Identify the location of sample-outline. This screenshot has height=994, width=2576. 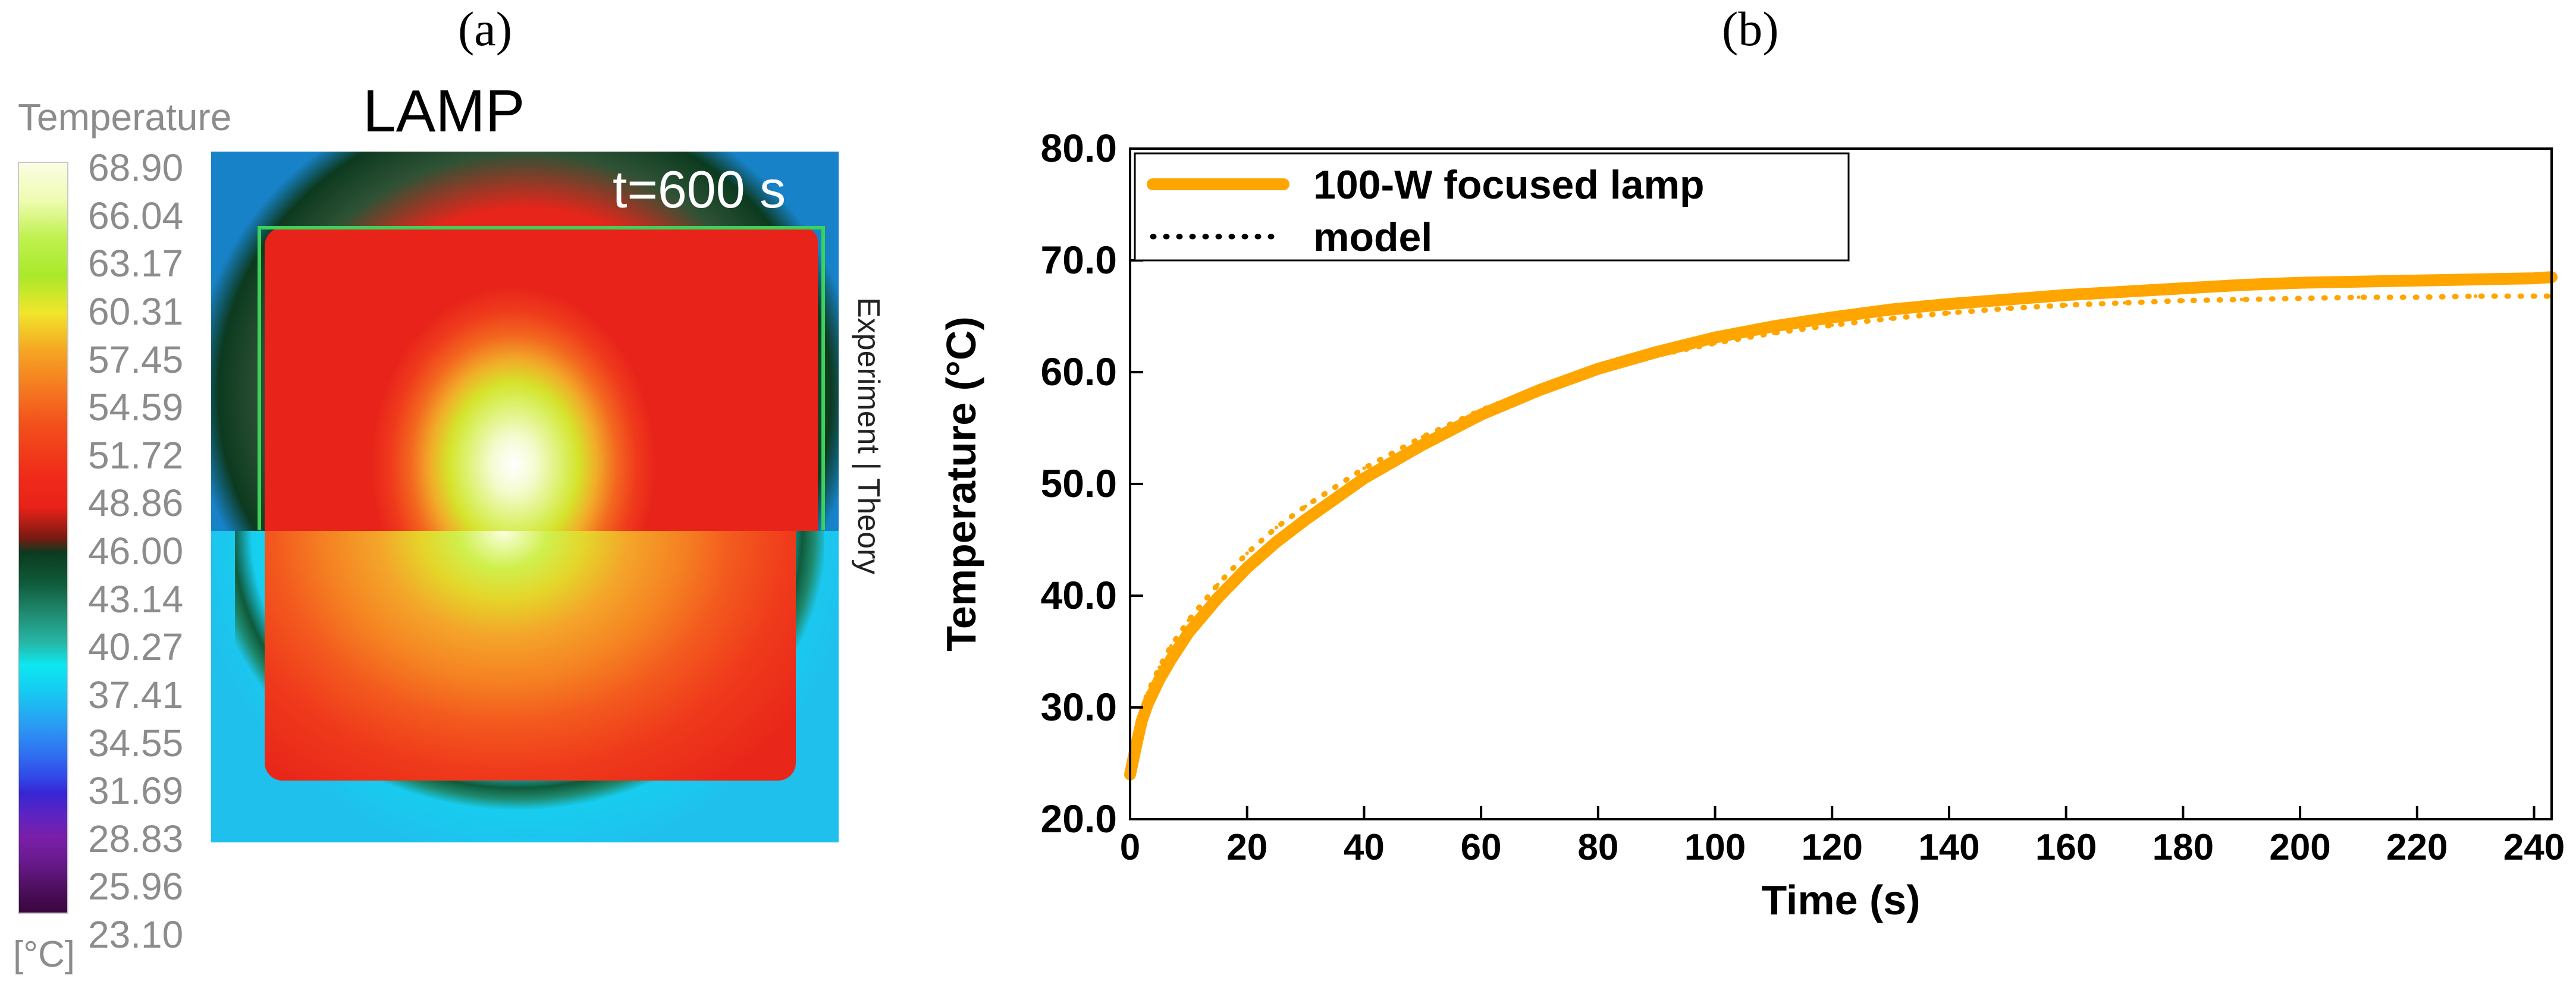
(541, 378).